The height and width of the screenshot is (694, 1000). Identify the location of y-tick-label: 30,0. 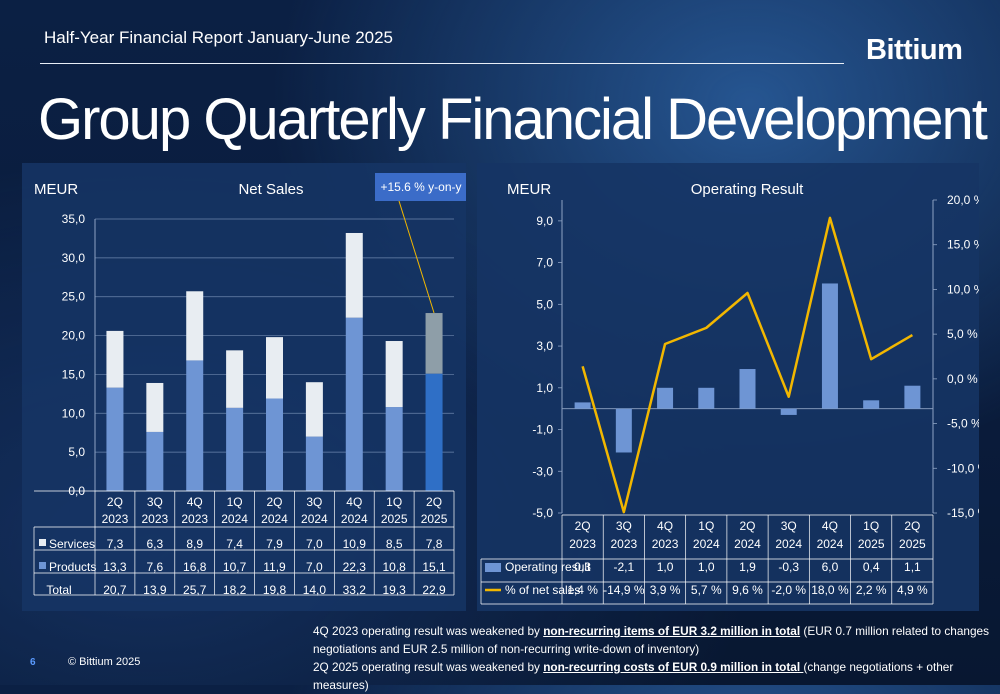
(74, 258).